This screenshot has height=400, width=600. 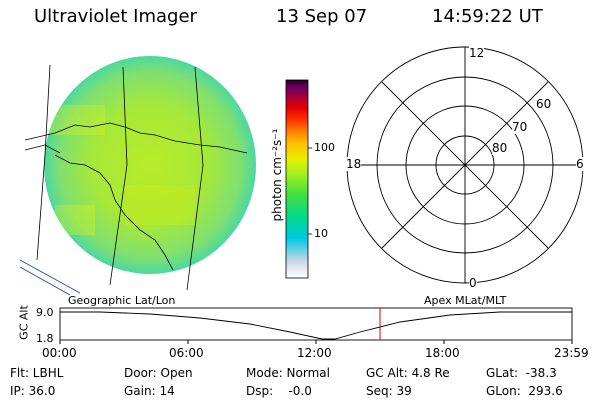 I want to click on timeline-plot, so click(x=316, y=325).